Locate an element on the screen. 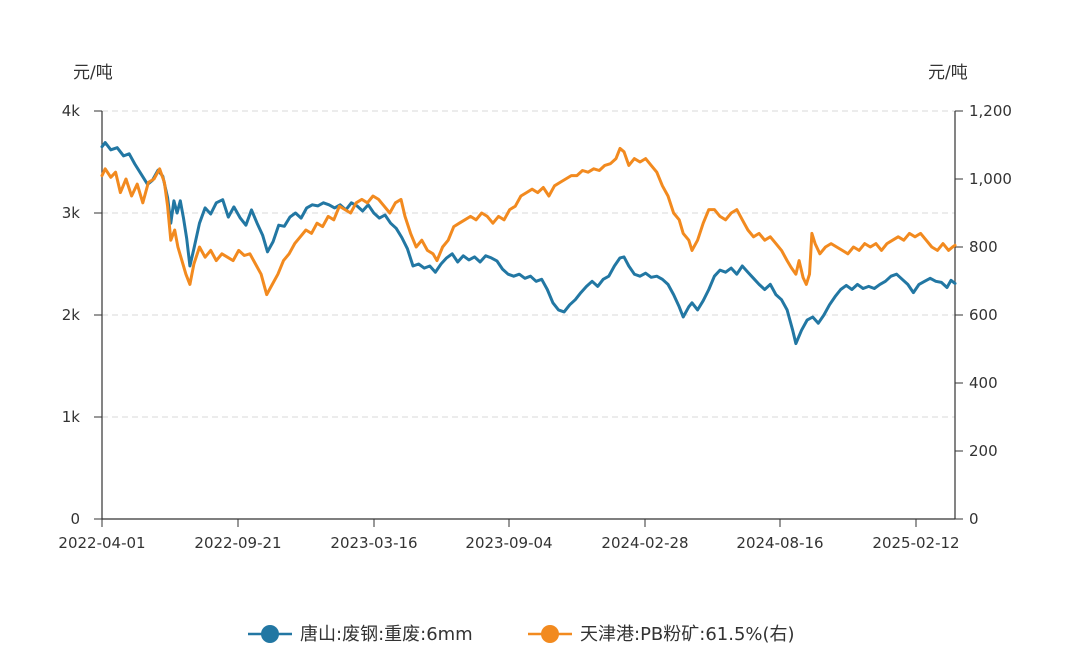 The width and height of the screenshot is (1080, 666). right-tick-label-400: 400 is located at coordinates (983, 383).